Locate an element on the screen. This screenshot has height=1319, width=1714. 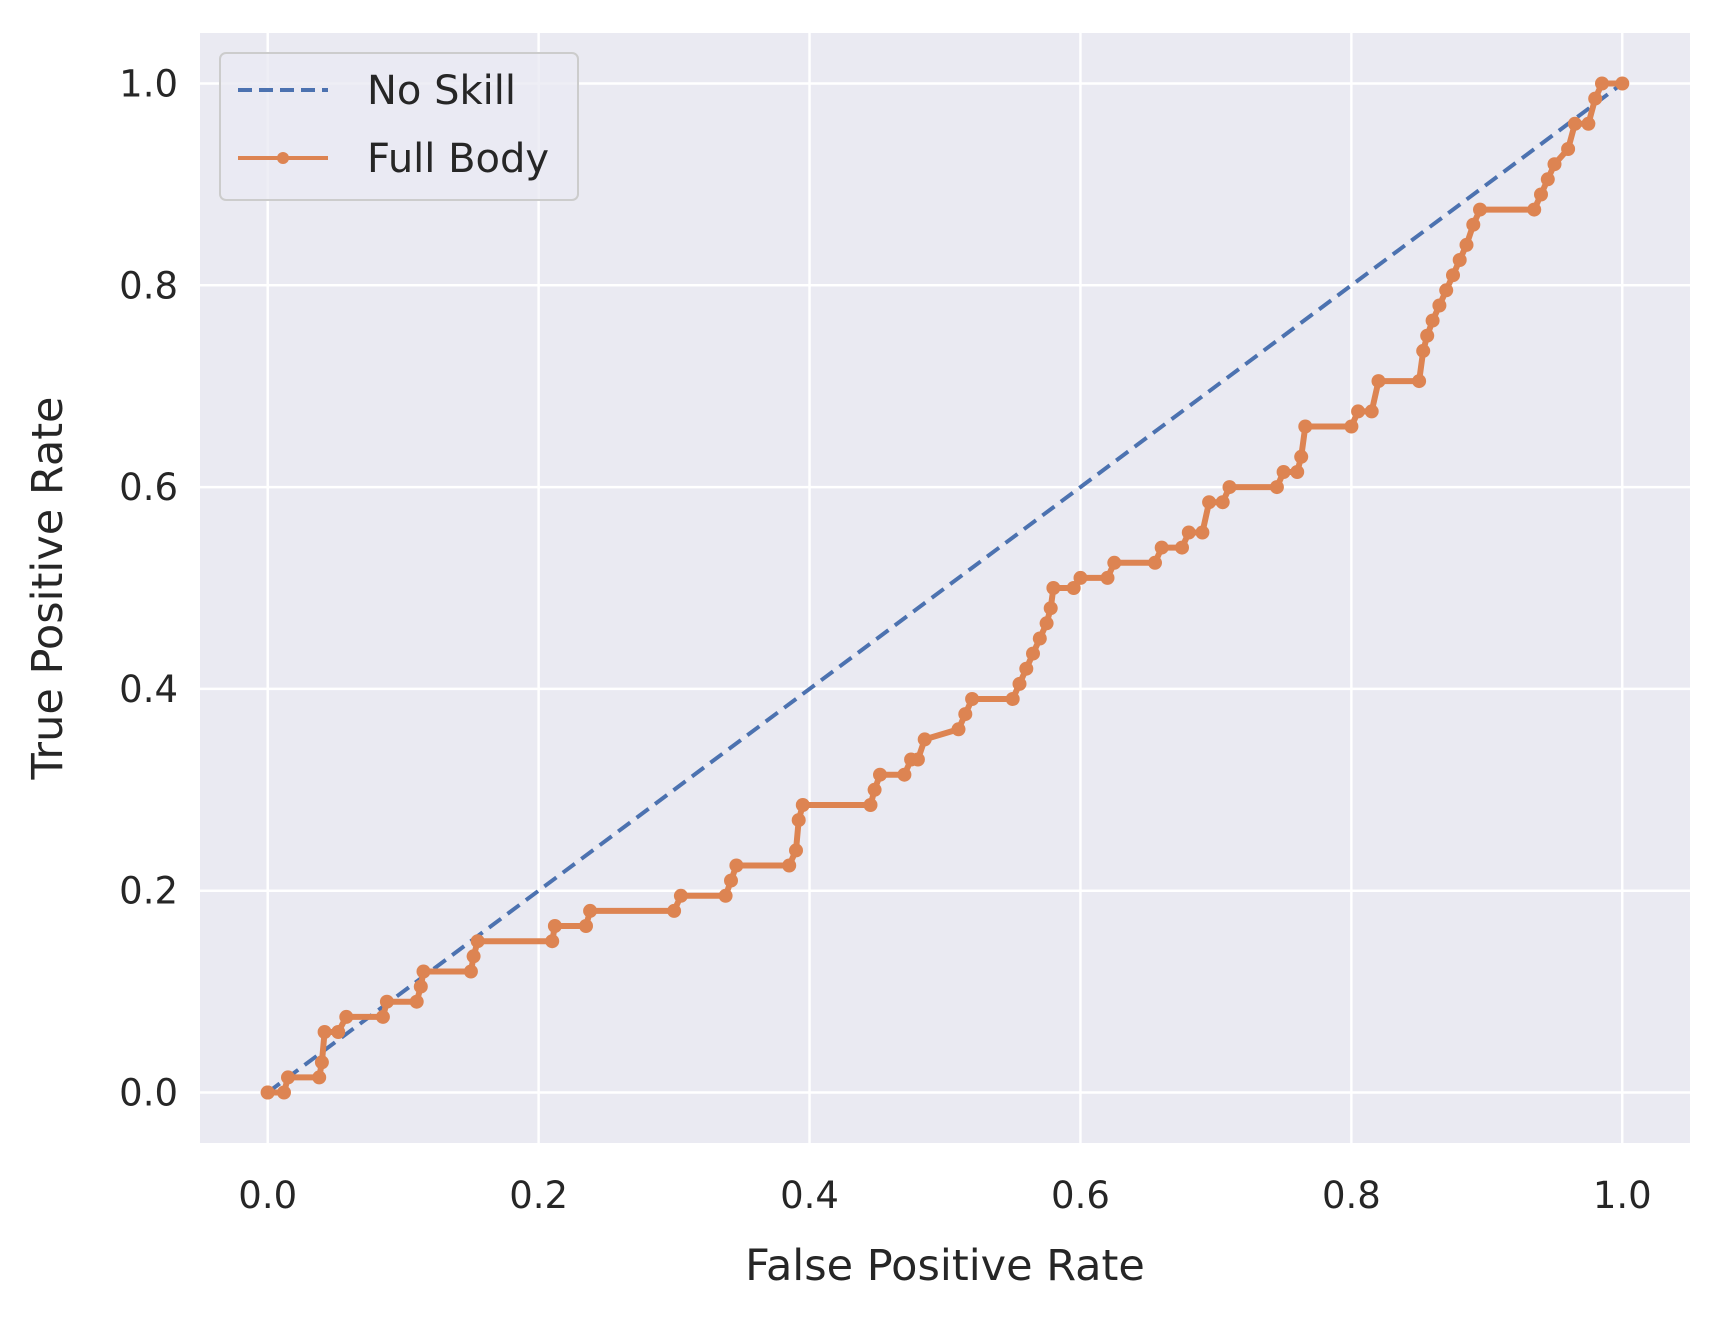
legend-no-skill-label: No Skill is located at coordinates (441, 91).